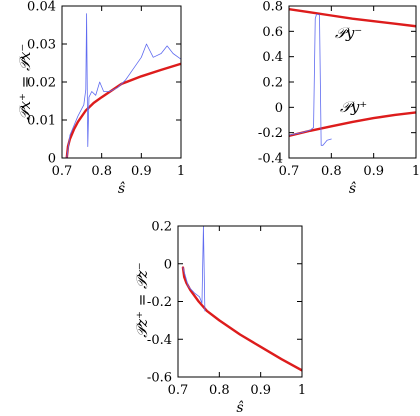 Image resolution: width=420 pixels, height=416 pixels. Describe the element at coordinates (41, 45) in the screenshot. I see `y-tick-label: 0.03` at that location.